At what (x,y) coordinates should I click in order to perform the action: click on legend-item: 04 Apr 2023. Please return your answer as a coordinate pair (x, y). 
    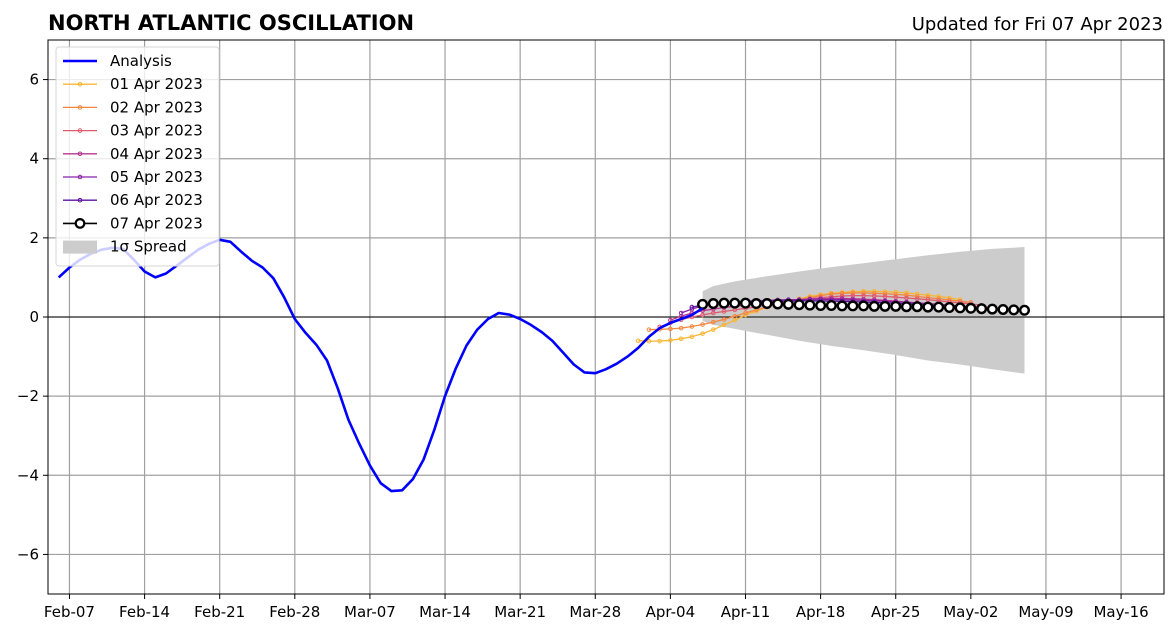
    Looking at the image, I should click on (133, 154).